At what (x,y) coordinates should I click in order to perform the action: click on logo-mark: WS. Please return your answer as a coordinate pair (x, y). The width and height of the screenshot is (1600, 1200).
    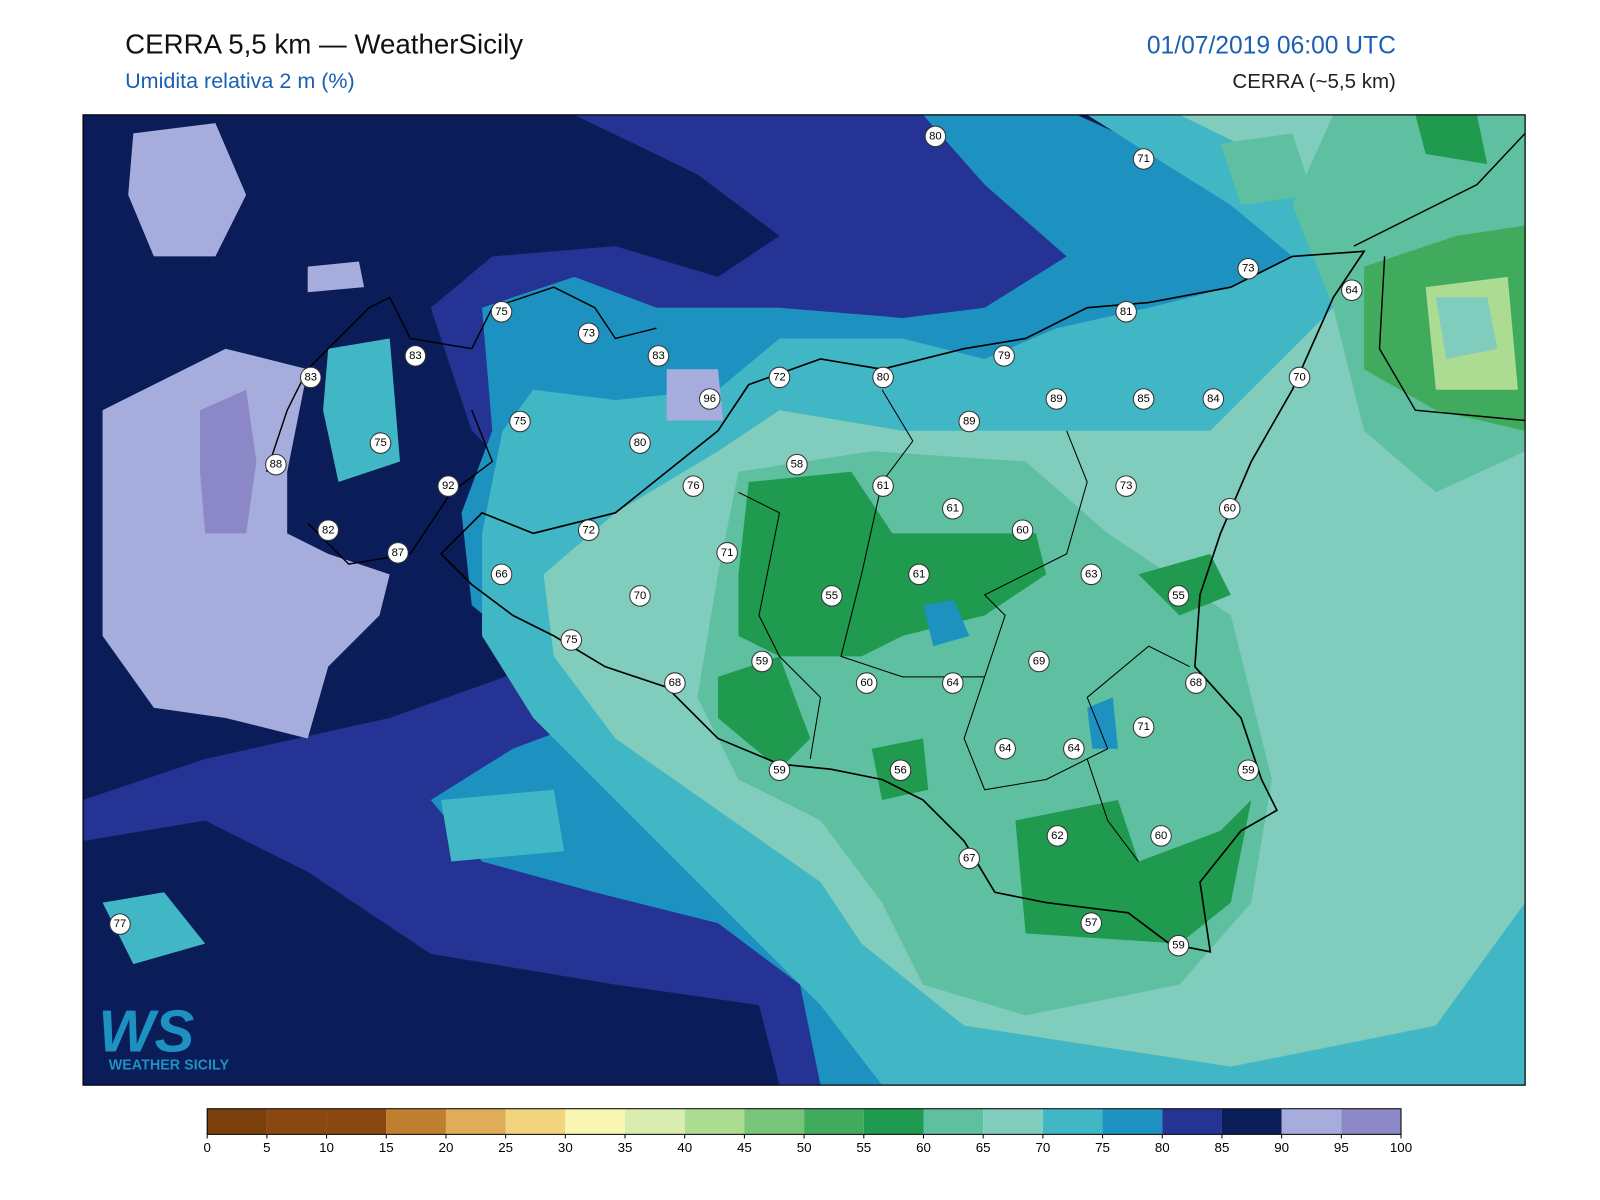
    Looking at the image, I should click on (146, 1030).